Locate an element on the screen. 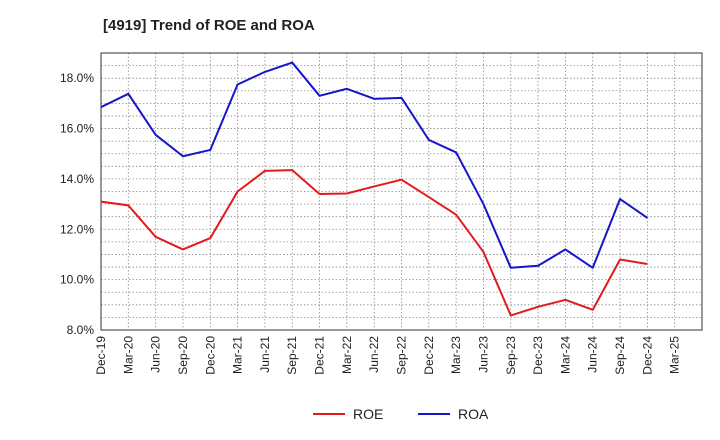  y-tick-label: 12.0% is located at coordinates (77, 229).